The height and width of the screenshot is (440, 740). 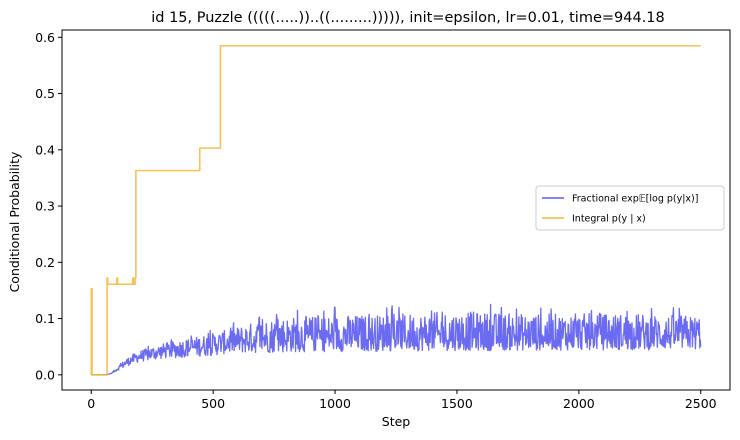 I want to click on x-tick-label: 2000, so click(x=579, y=403).